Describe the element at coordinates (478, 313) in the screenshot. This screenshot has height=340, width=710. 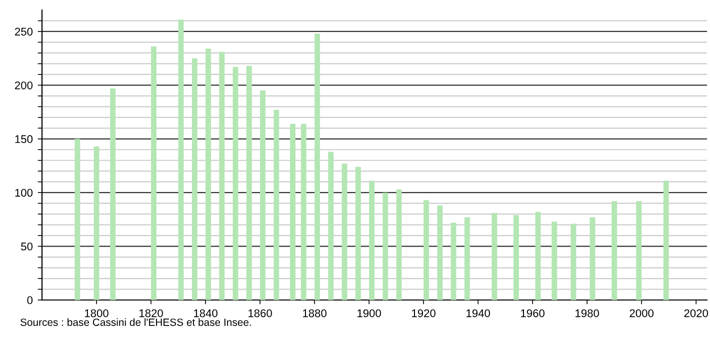
I see `x-tick-label: 1940` at that location.